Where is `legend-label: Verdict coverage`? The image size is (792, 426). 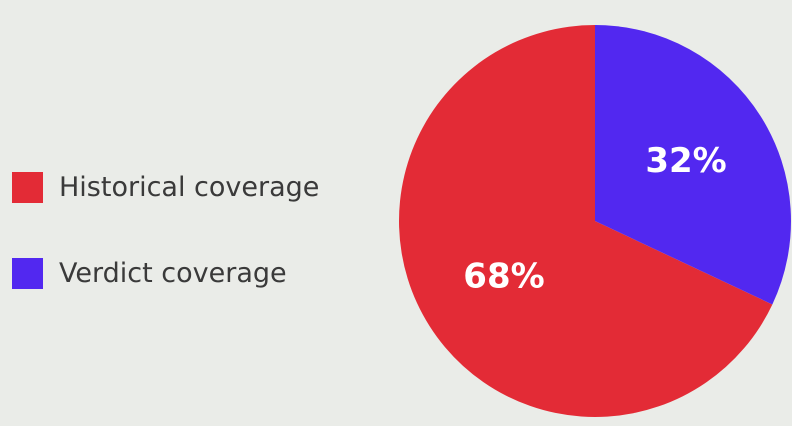 legend-label: Verdict coverage is located at coordinates (173, 273).